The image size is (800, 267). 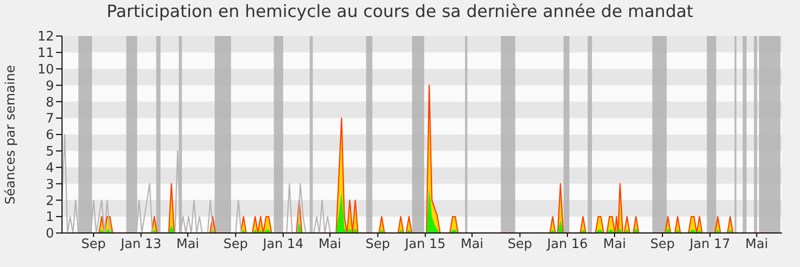 I want to click on y-axis-title: Séances par semaine, so click(x=11, y=134).